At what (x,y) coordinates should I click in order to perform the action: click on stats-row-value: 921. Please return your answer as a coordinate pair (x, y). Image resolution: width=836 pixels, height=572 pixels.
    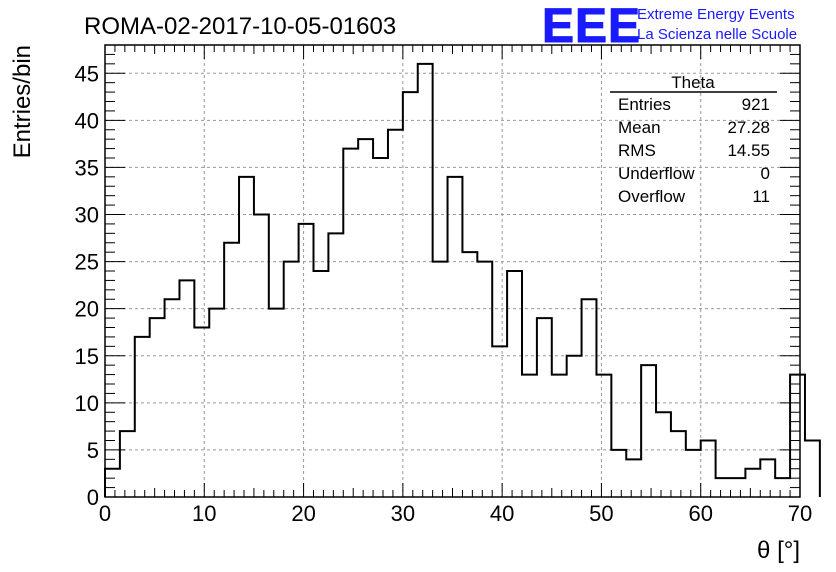
    Looking at the image, I should click on (756, 104).